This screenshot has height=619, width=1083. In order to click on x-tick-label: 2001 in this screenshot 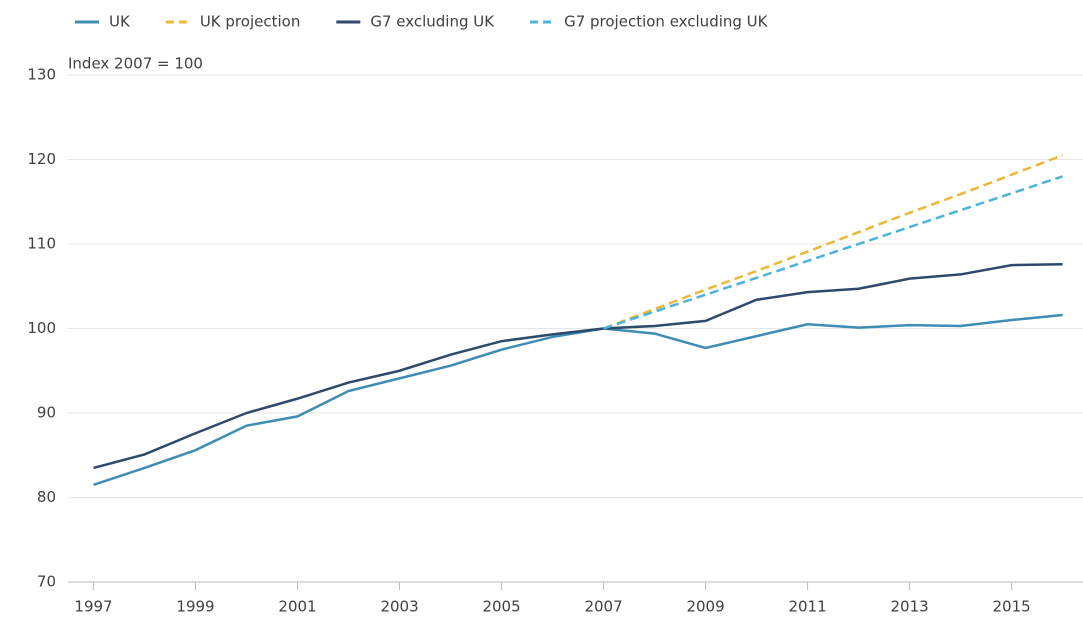, I will do `click(297, 607)`.